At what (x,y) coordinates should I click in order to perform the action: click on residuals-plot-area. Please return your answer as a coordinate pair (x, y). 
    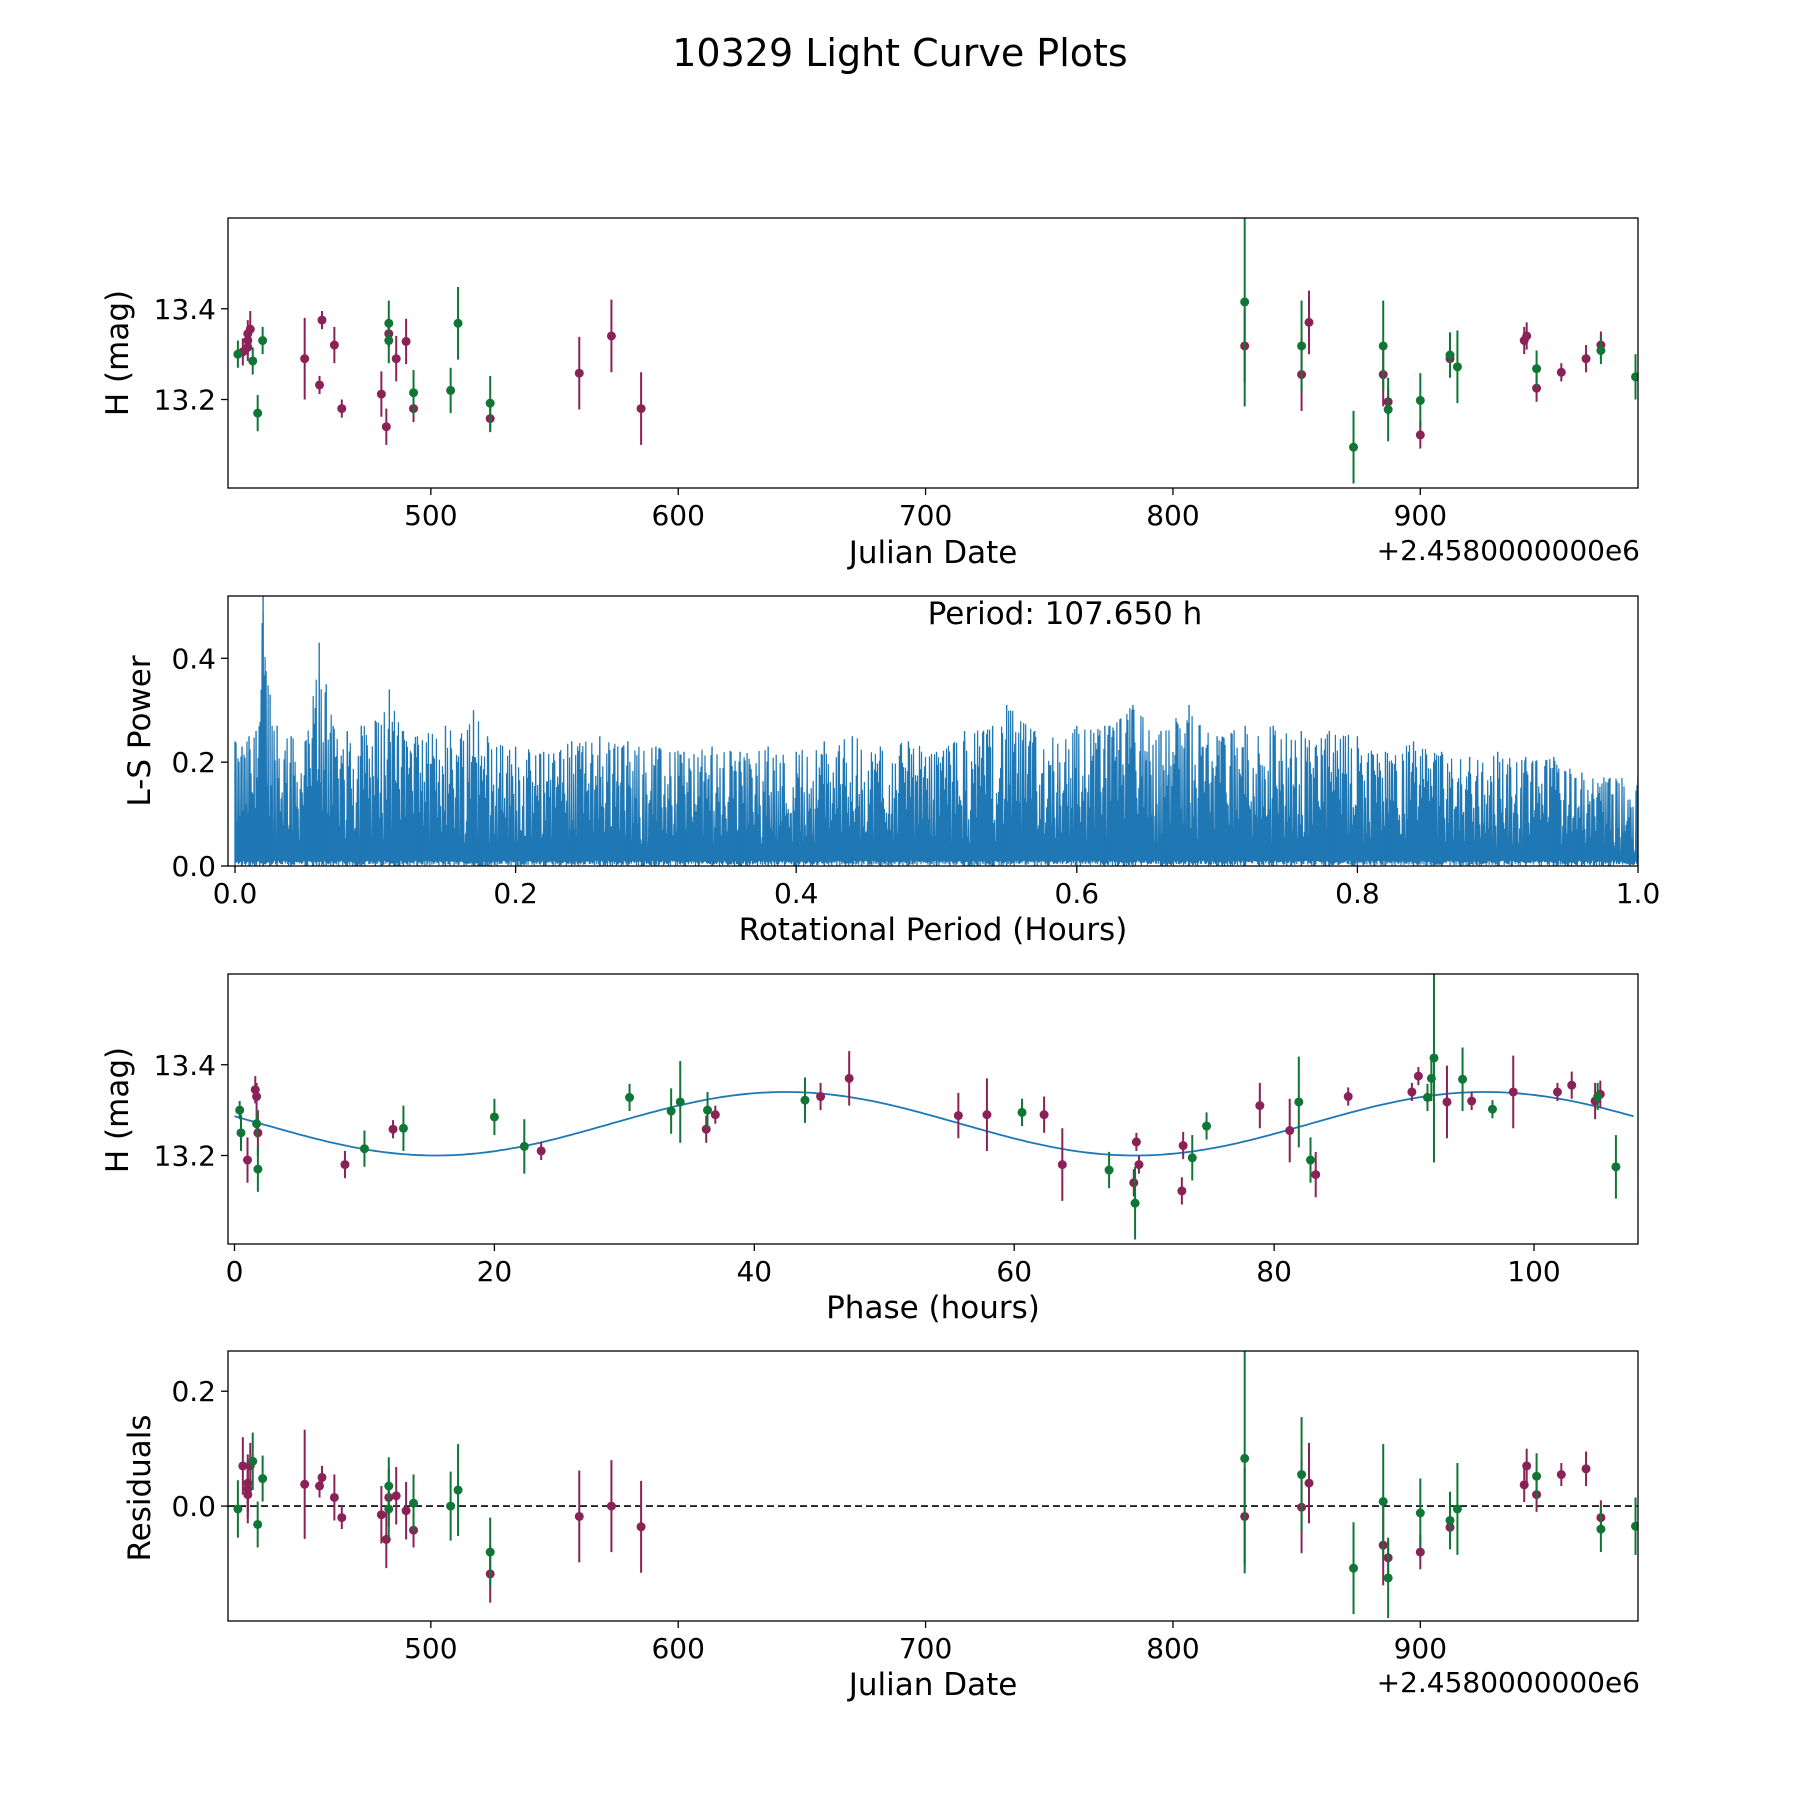
    Looking at the image, I should click on (933, 1485).